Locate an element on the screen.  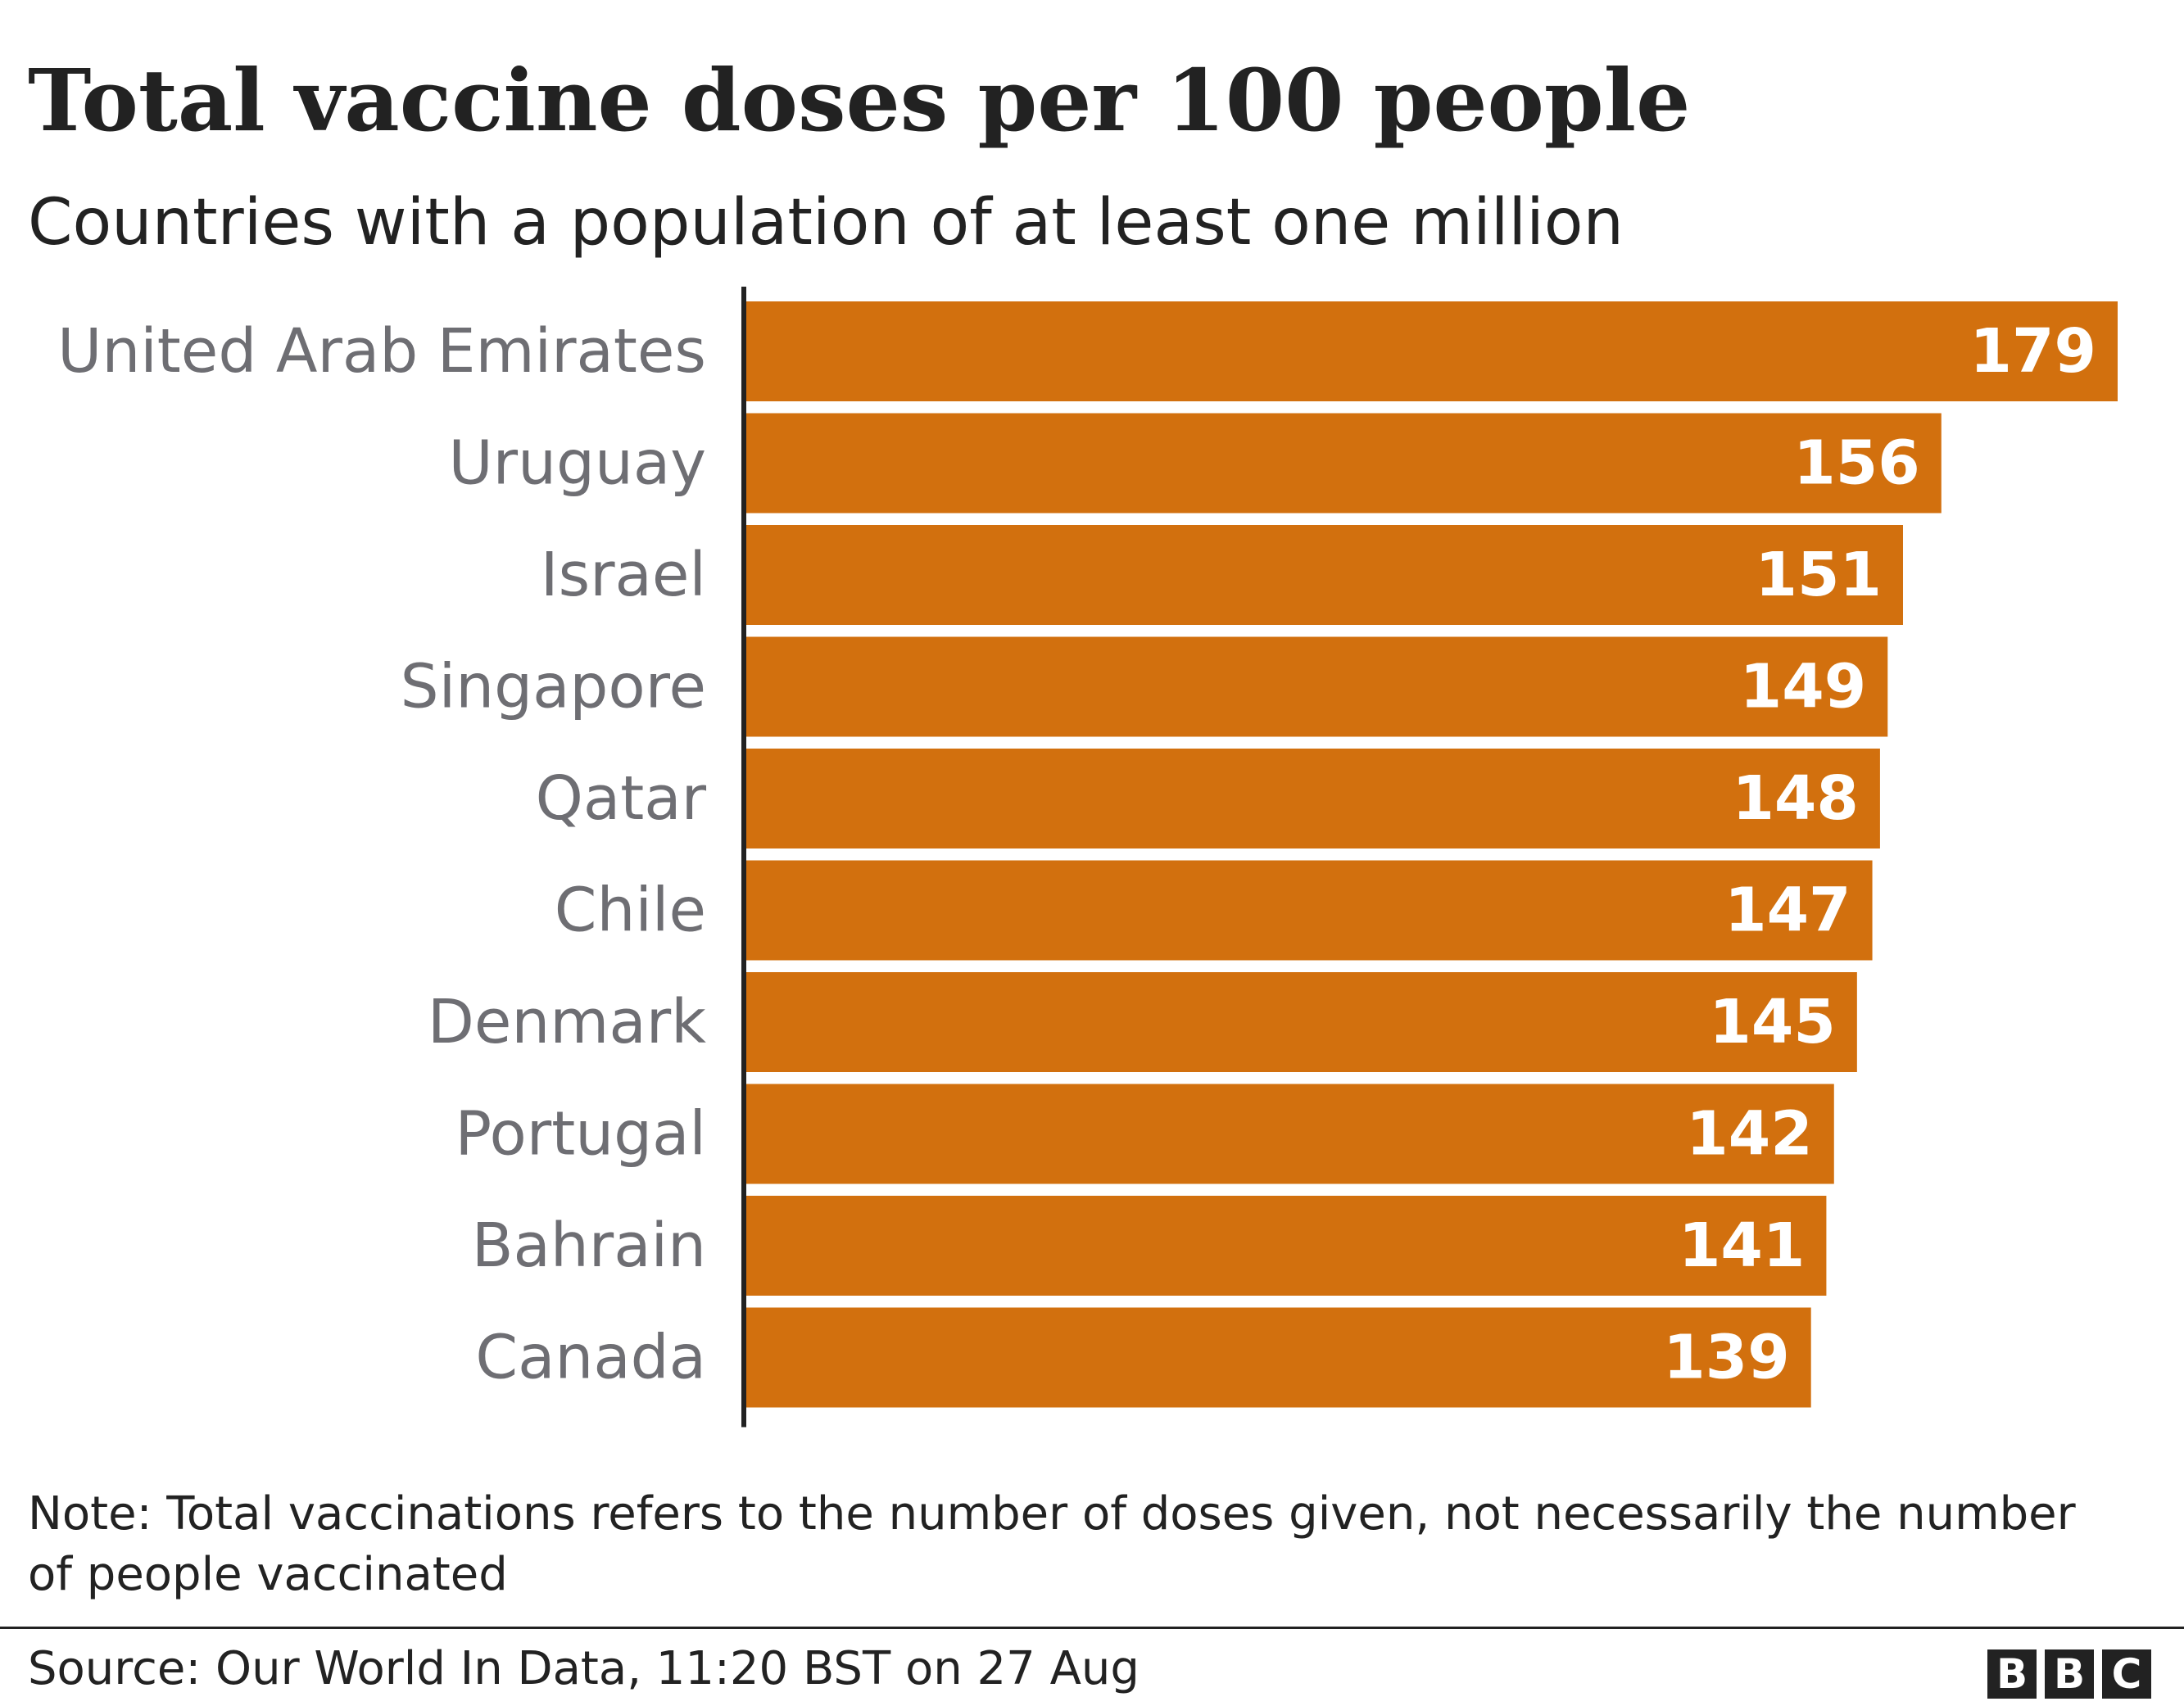
category-label: Canada is located at coordinates (591, 1358).